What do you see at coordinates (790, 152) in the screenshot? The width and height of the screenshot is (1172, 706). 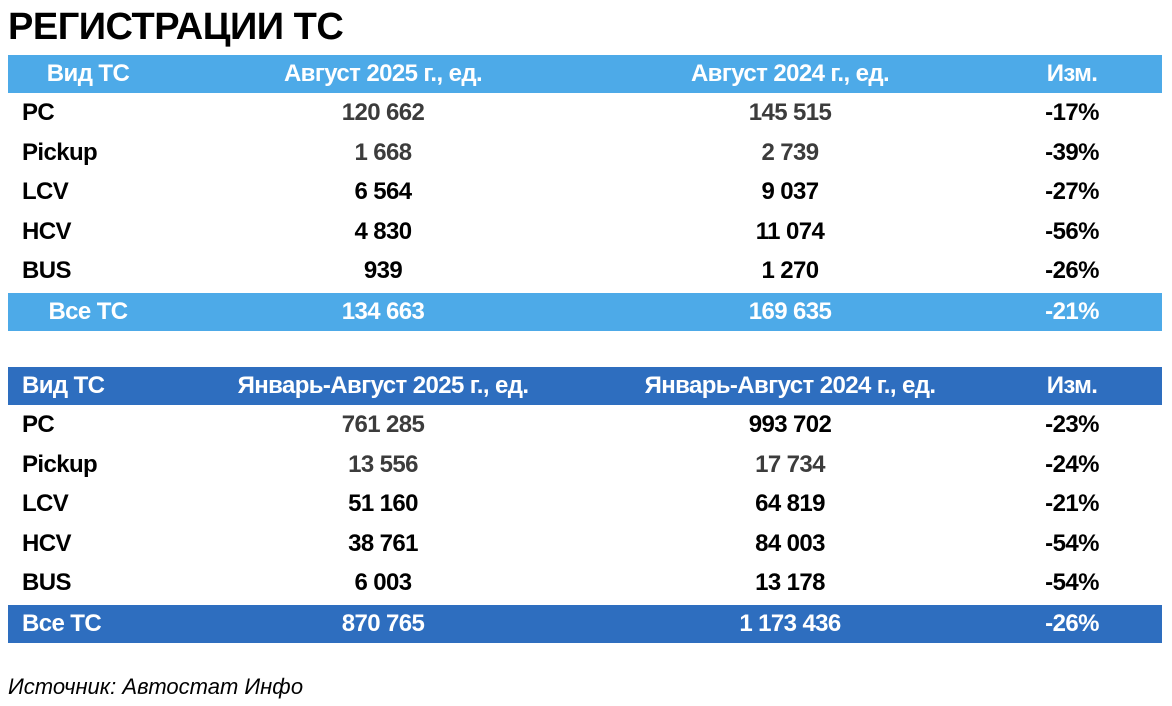 I see `table-cell: 2 739` at bounding box center [790, 152].